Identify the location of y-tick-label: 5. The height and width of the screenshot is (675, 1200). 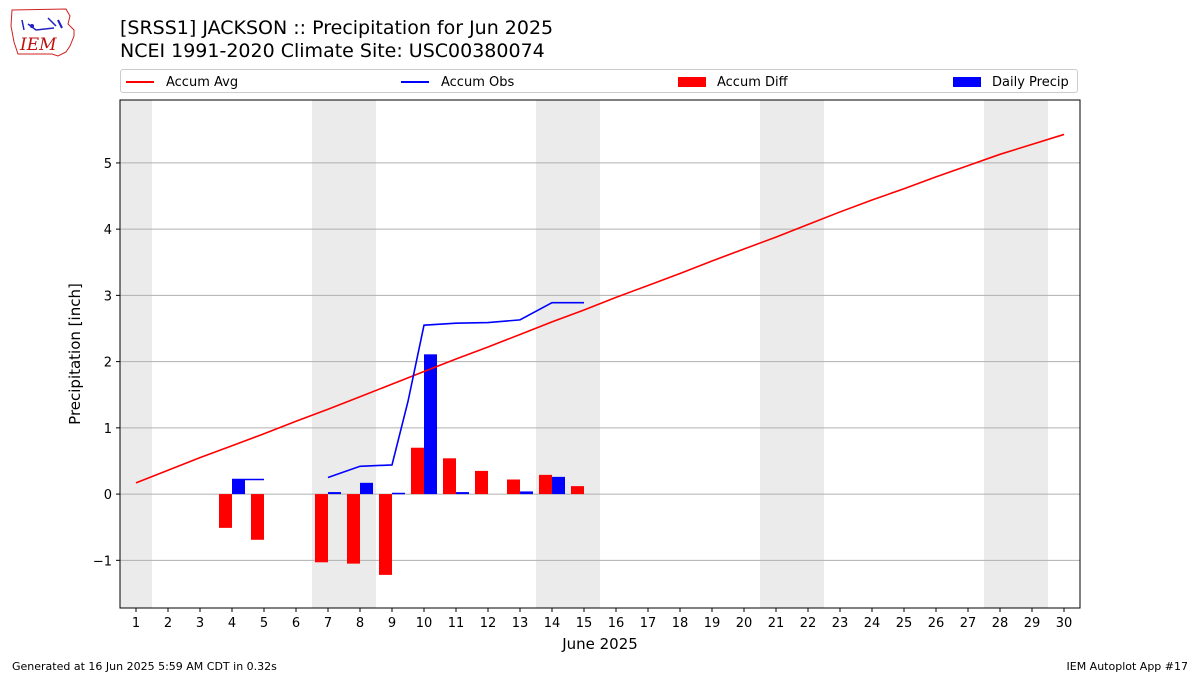
(108, 164).